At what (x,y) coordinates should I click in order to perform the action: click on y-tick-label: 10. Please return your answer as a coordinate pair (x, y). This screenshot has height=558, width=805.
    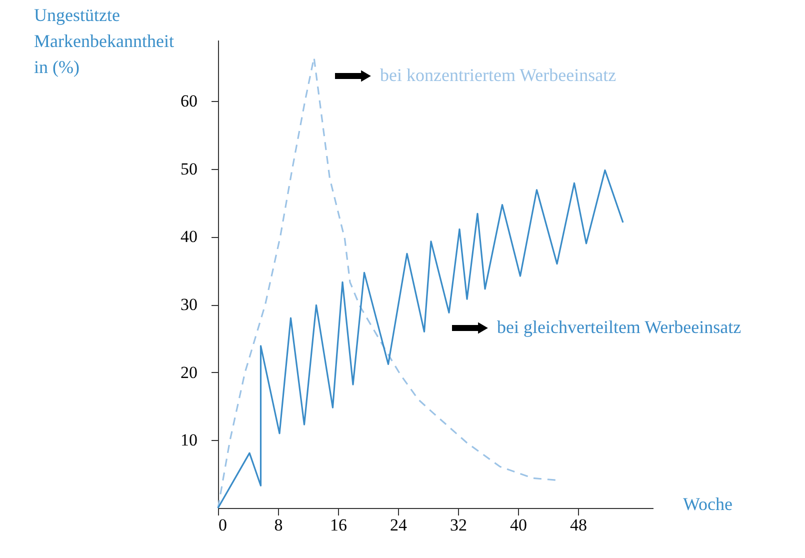
    Looking at the image, I should click on (189, 440).